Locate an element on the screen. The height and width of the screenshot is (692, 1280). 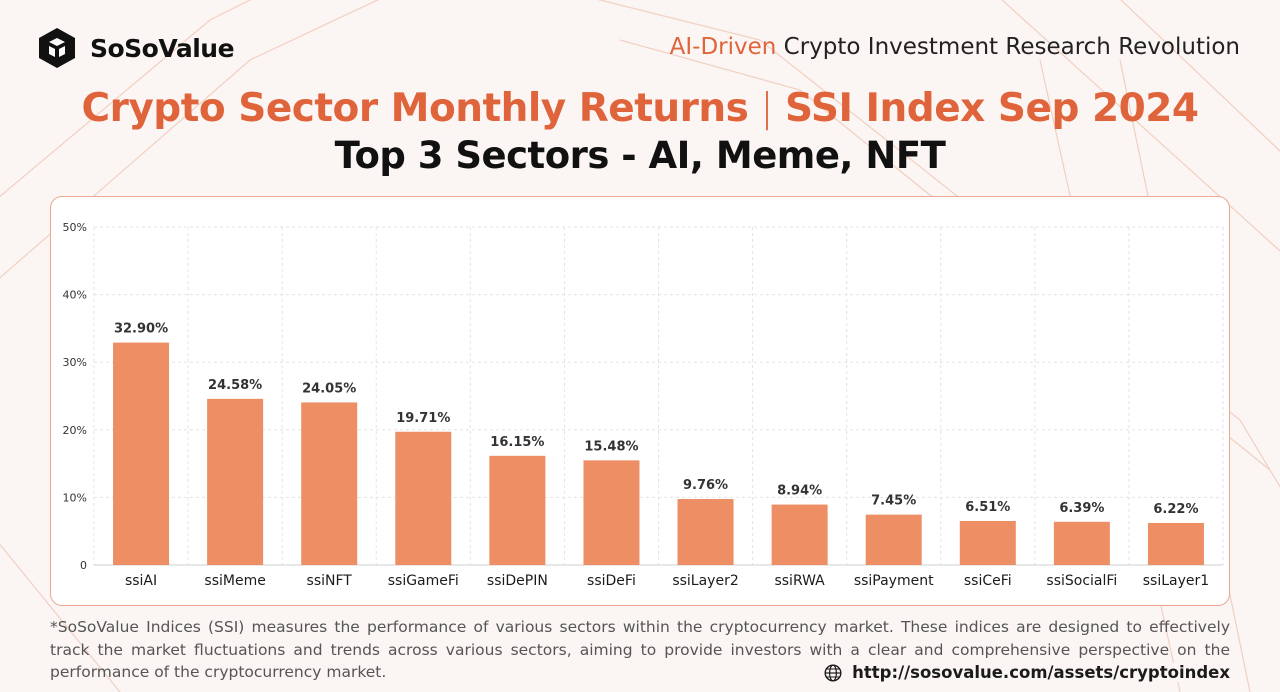
tagline-rest: Crypto Investment Research Revolution is located at coordinates (1011, 47).